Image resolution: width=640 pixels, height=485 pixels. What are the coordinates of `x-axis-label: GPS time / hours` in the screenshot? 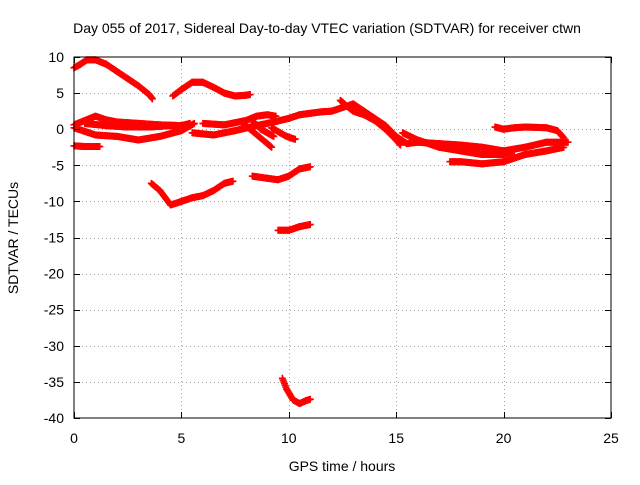 It's located at (342, 466).